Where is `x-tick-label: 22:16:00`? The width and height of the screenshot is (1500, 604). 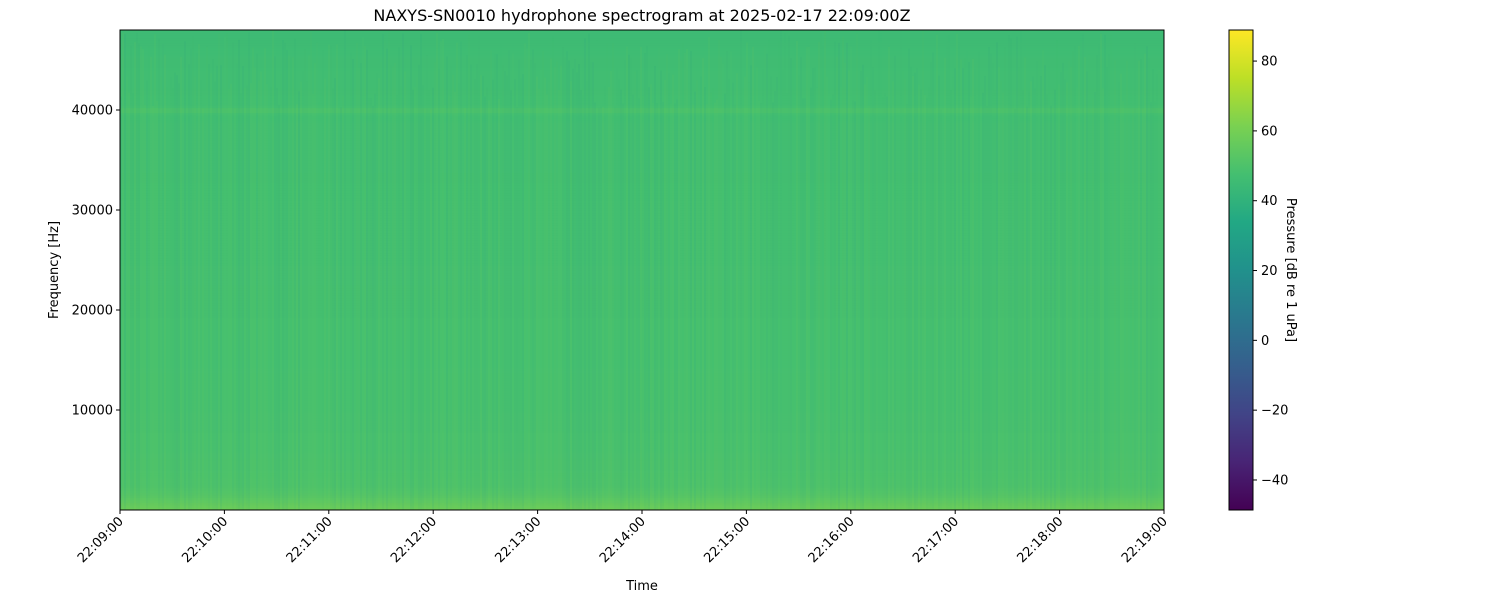 x-tick-label: 22:16:00 is located at coordinates (832, 540).